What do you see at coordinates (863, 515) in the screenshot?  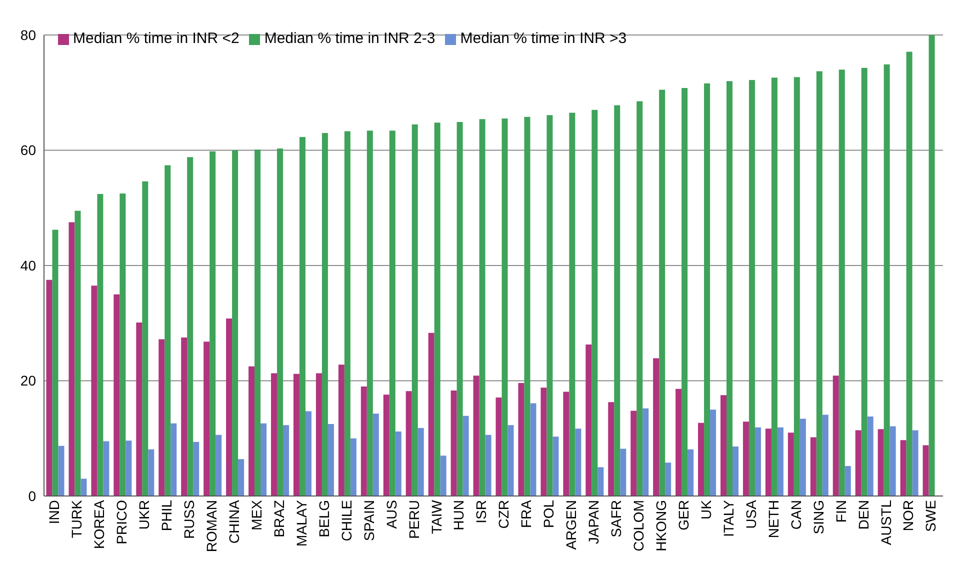 I see `x-tick-label: DEN` at bounding box center [863, 515].